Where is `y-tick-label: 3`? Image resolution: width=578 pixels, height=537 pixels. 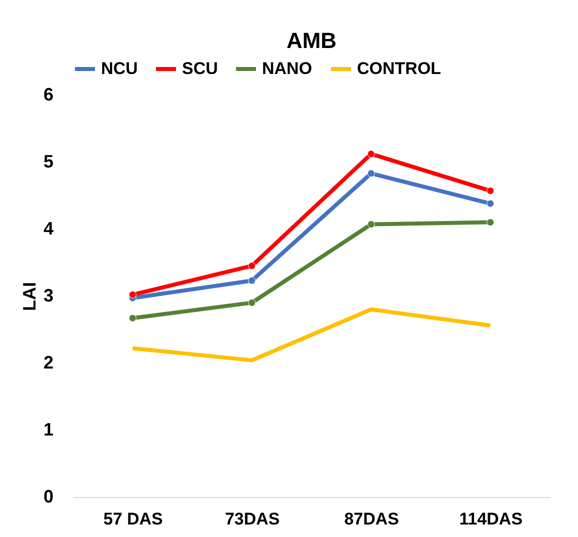
y-tick-label: 3 is located at coordinates (48, 296).